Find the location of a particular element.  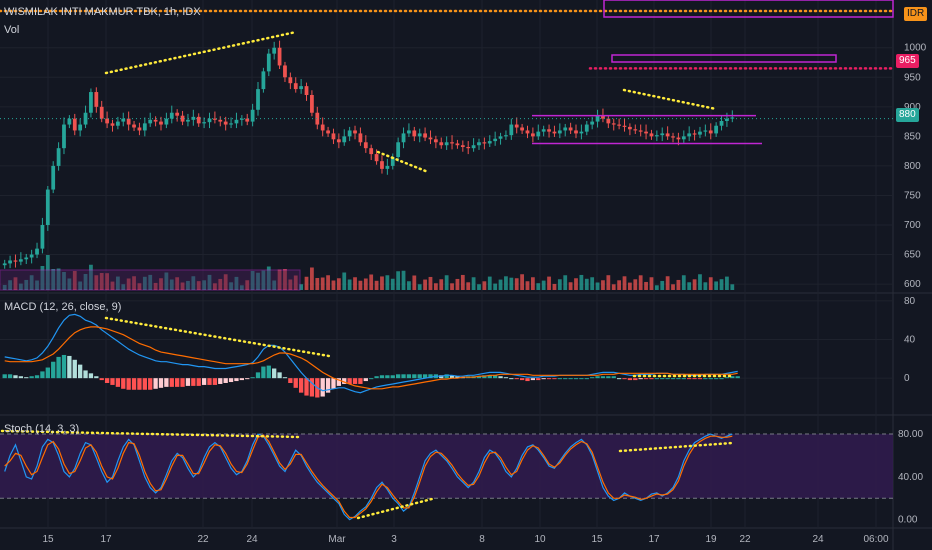

time-tick-label: 22 is located at coordinates (745, 539).